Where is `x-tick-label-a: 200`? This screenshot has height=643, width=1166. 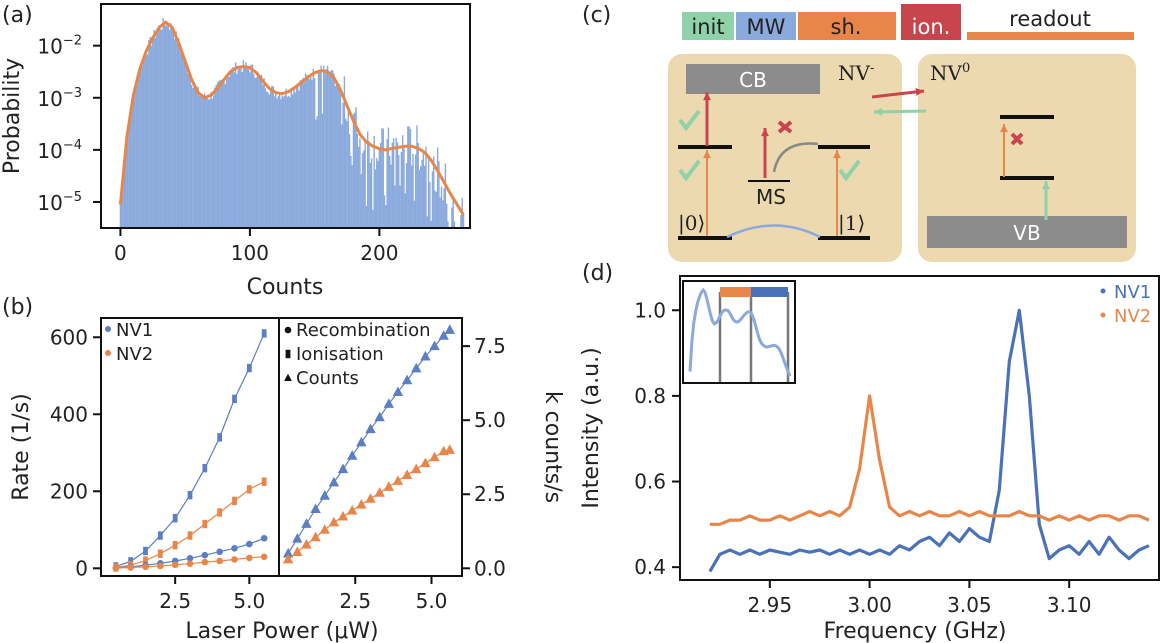 x-tick-label-a: 200 is located at coordinates (379, 253).